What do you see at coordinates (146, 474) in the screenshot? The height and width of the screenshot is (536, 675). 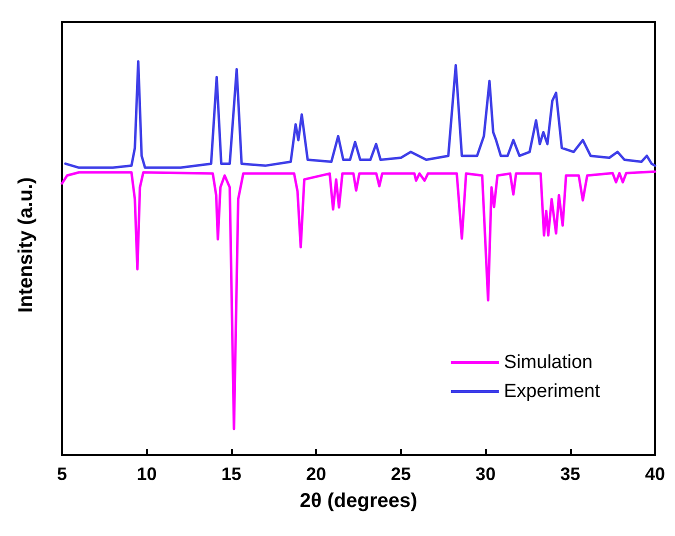 I see `x-tick-label: 10` at bounding box center [146, 474].